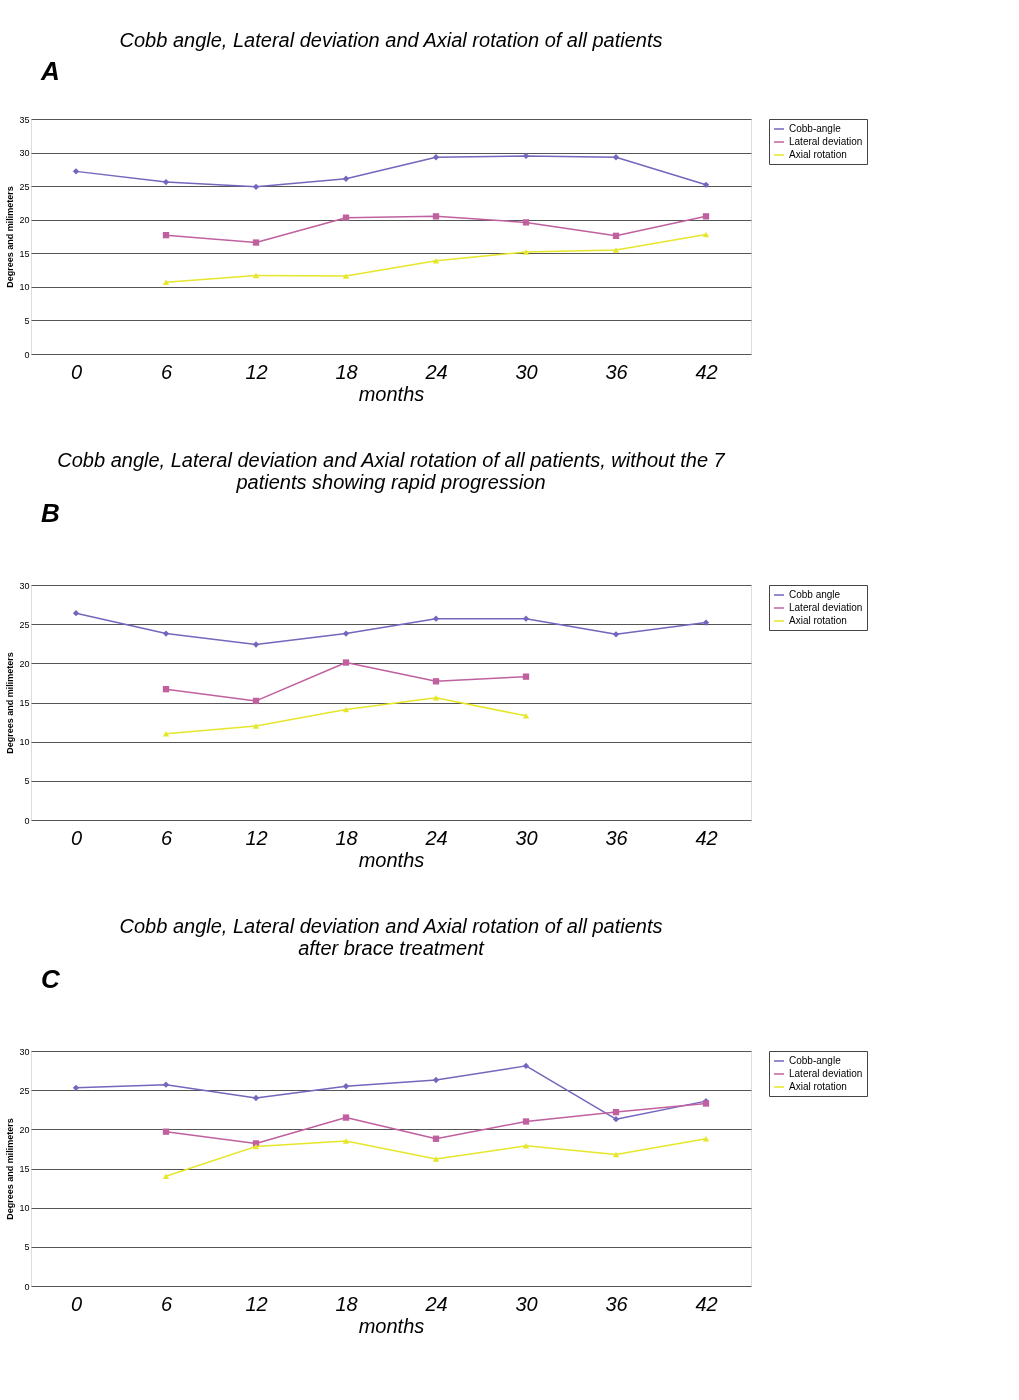 Image resolution: width=1019 pixels, height=1400 pixels. What do you see at coordinates (391, 471) in the screenshot?
I see `chart-title: Cobb angle, Lateral deviation and Axial rotation of all patients, without the 7 patients showing rapid progression` at bounding box center [391, 471].